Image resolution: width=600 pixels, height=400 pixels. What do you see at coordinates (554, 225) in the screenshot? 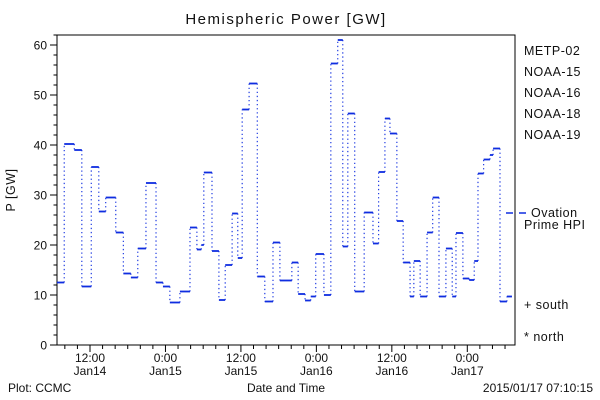
I see `ovation-label-line2: Prime HPI` at bounding box center [554, 225].